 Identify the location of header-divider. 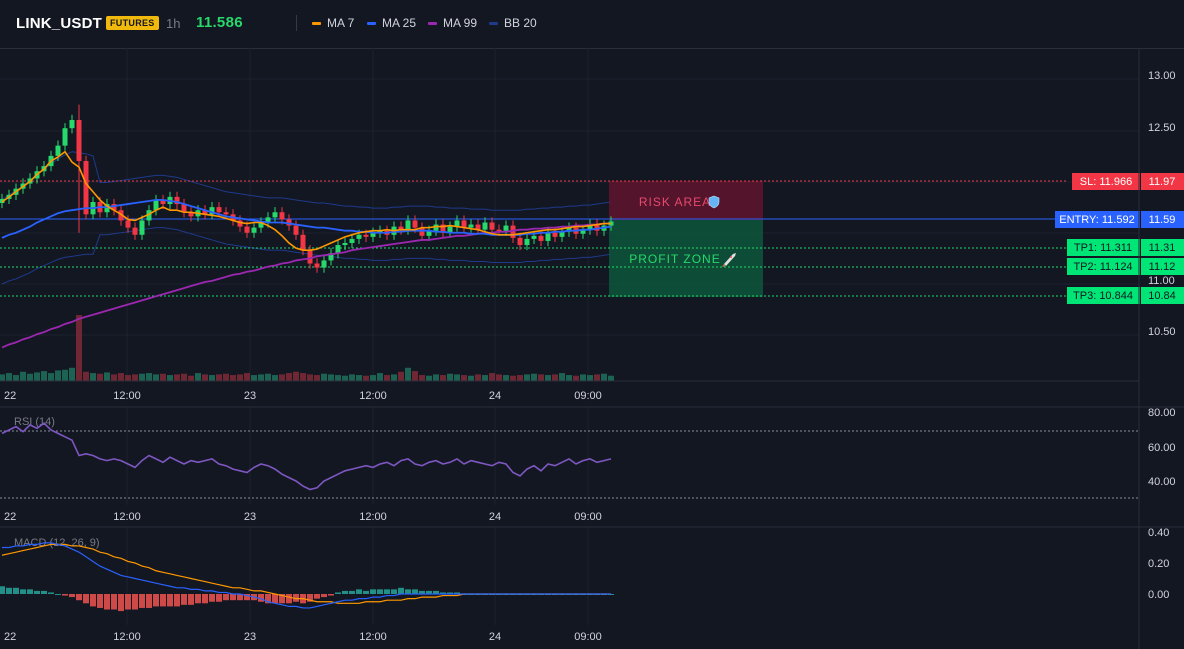
(296, 23).